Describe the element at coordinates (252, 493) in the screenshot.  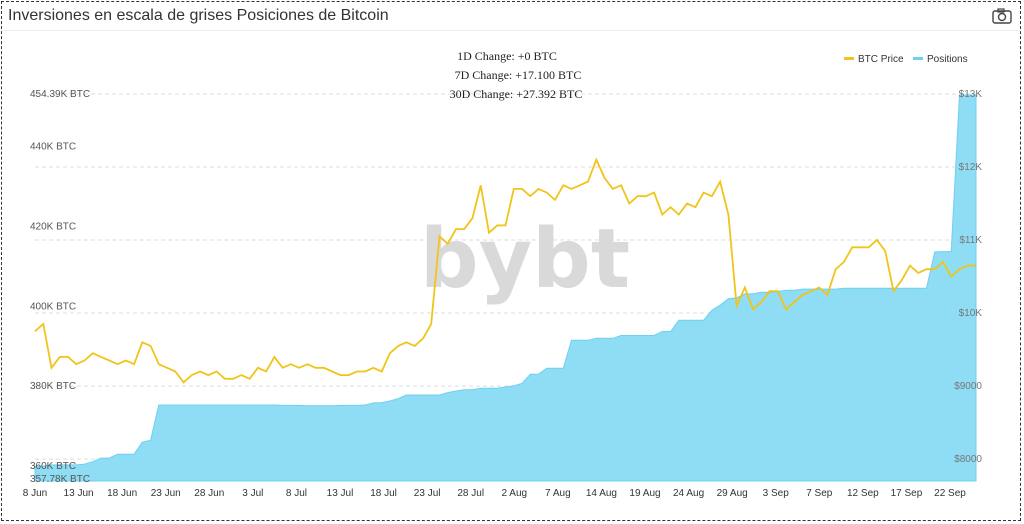
I see `x-tick-label: 3 Jul` at that location.